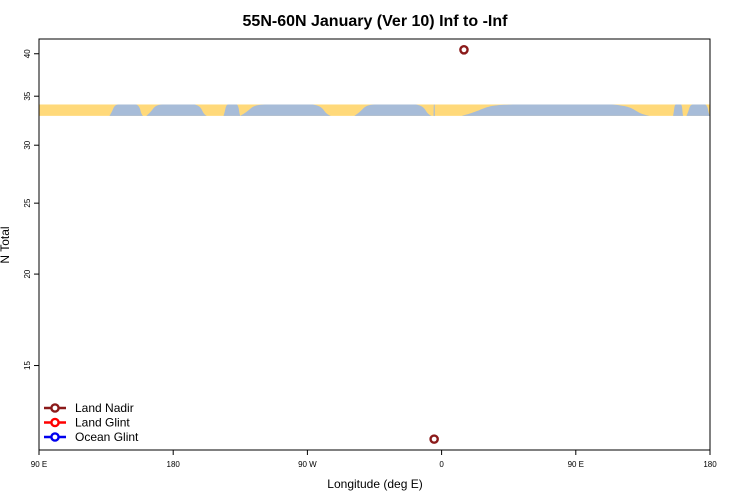  I want to click on legend-label: Ocean Glint, so click(107, 437).